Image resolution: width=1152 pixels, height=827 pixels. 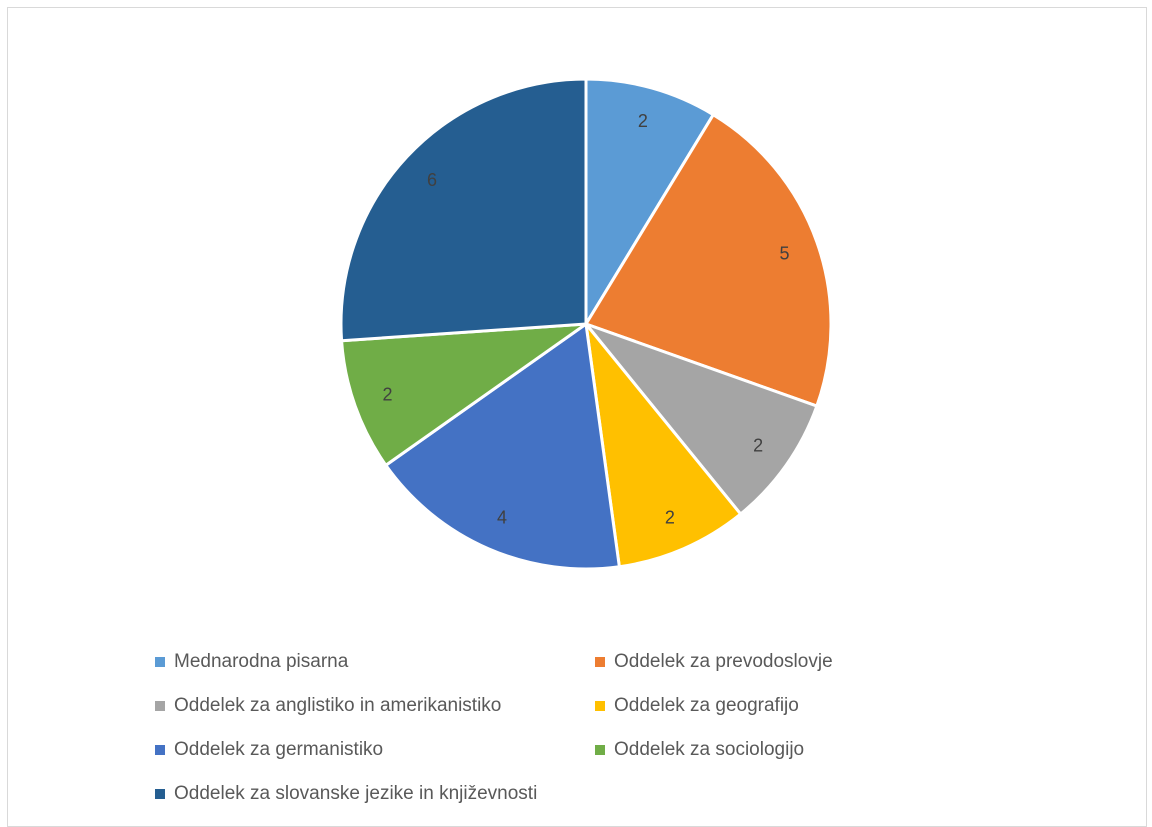 I want to click on legend-item: Mednarodna pisarna, so click(x=375, y=661).